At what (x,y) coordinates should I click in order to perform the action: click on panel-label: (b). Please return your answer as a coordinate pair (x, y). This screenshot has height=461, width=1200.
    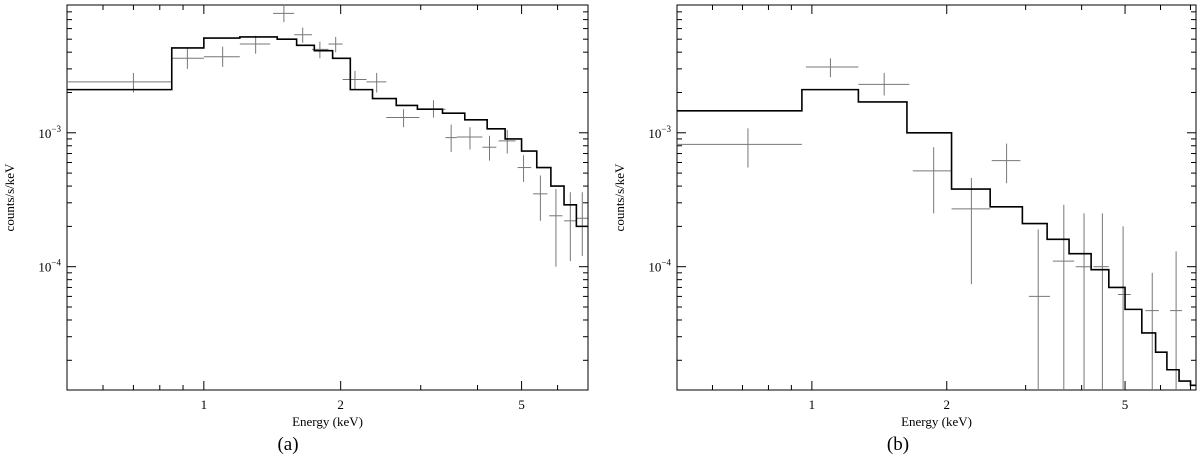
    Looking at the image, I should click on (898, 444).